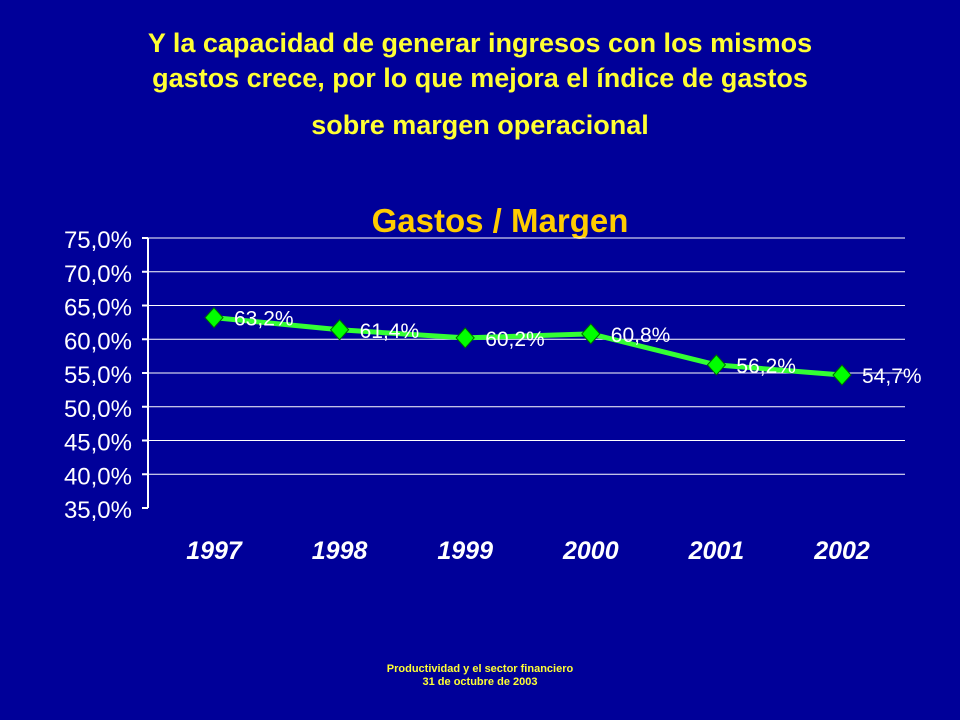  Describe the element at coordinates (98, 274) in the screenshot. I see `y-tick-label: 70,0%` at that location.